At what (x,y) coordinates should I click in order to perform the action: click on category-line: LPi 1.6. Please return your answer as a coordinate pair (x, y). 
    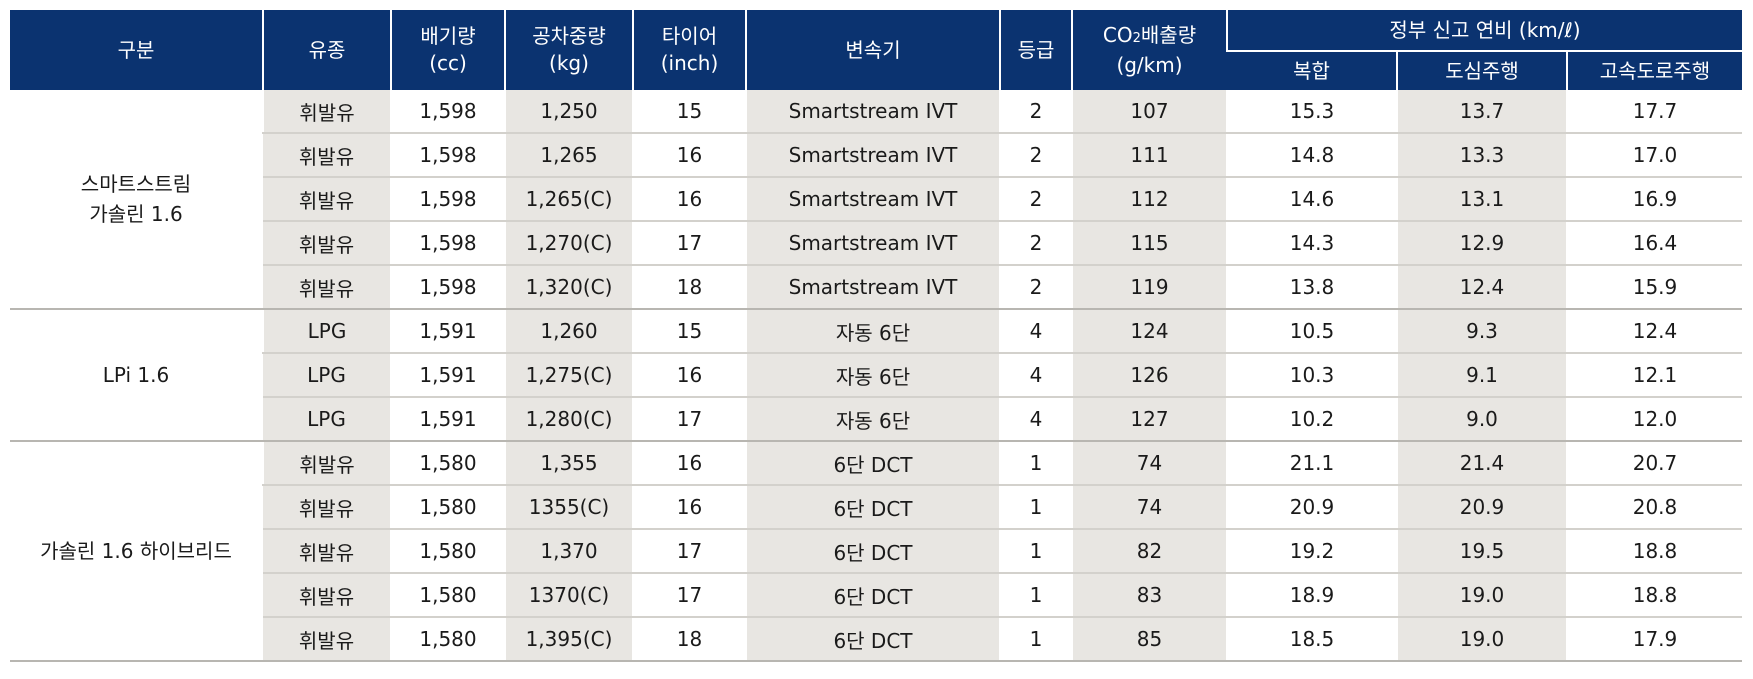
    Looking at the image, I should click on (136, 375).